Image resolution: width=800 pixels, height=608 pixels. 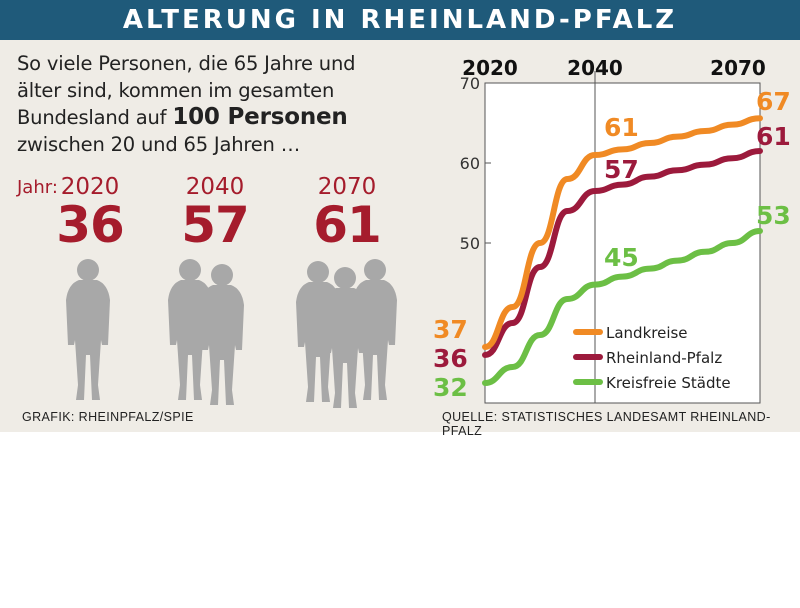 What do you see at coordinates (773, 101) in the screenshot?
I see `data-label: 67` at bounding box center [773, 101].